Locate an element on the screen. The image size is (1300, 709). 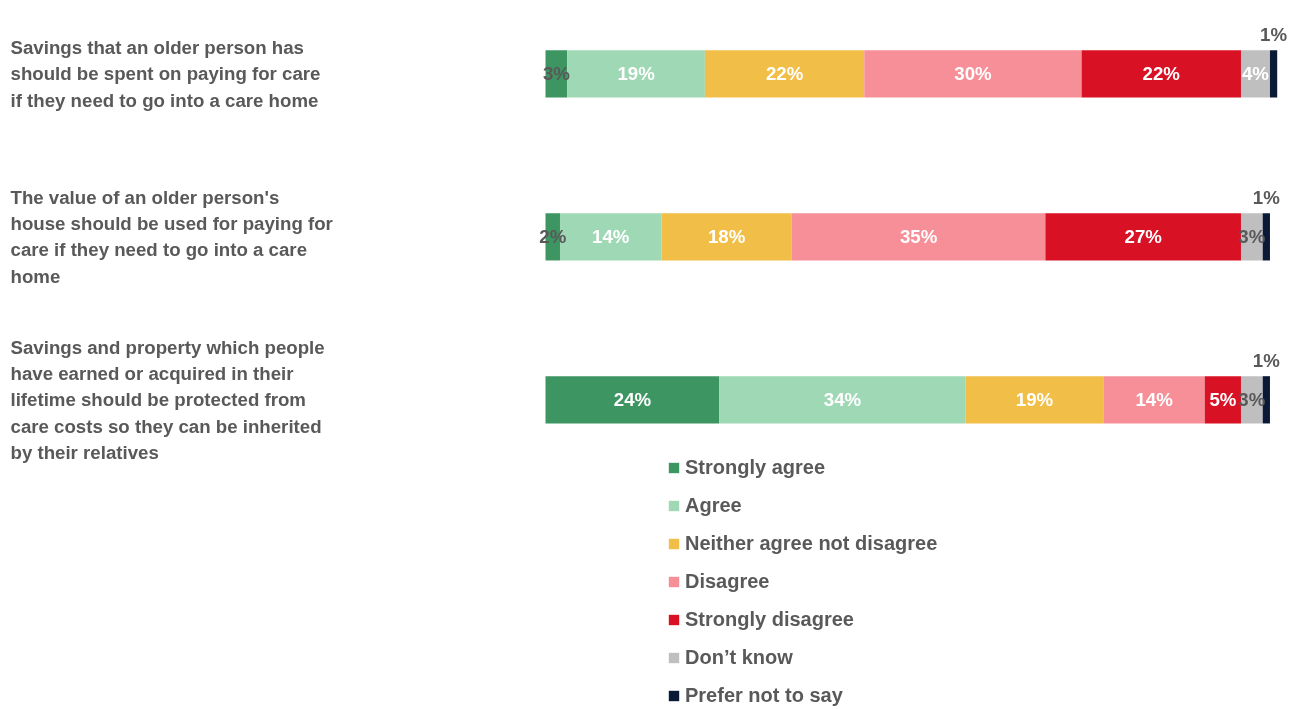
legend-label: Don’t know is located at coordinates (739, 657).